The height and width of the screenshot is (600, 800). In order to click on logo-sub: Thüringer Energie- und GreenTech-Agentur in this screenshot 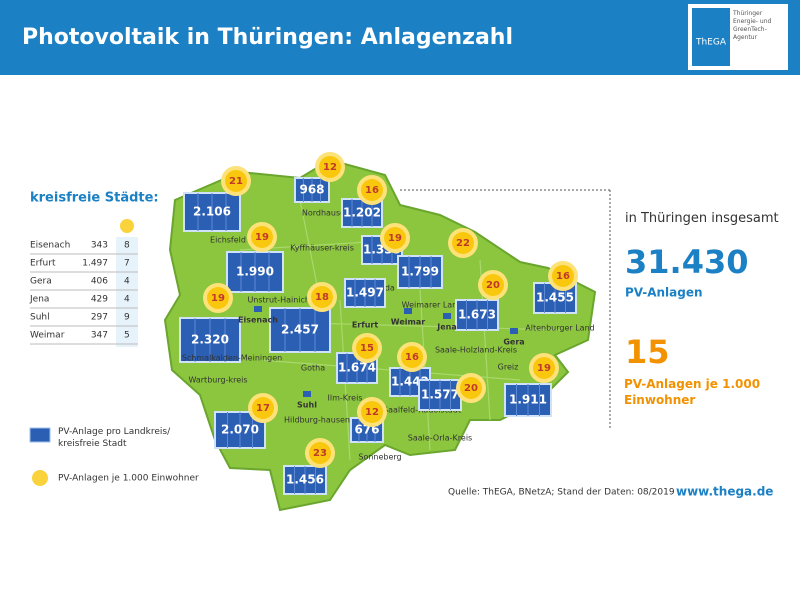, I will do `click(752, 25)`.